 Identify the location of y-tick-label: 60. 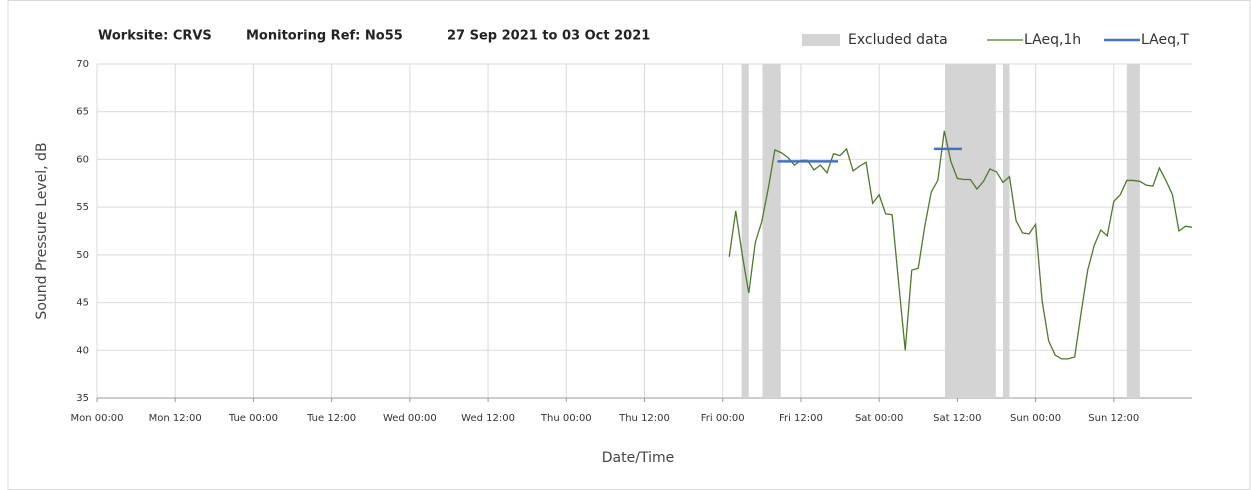
(82, 159).